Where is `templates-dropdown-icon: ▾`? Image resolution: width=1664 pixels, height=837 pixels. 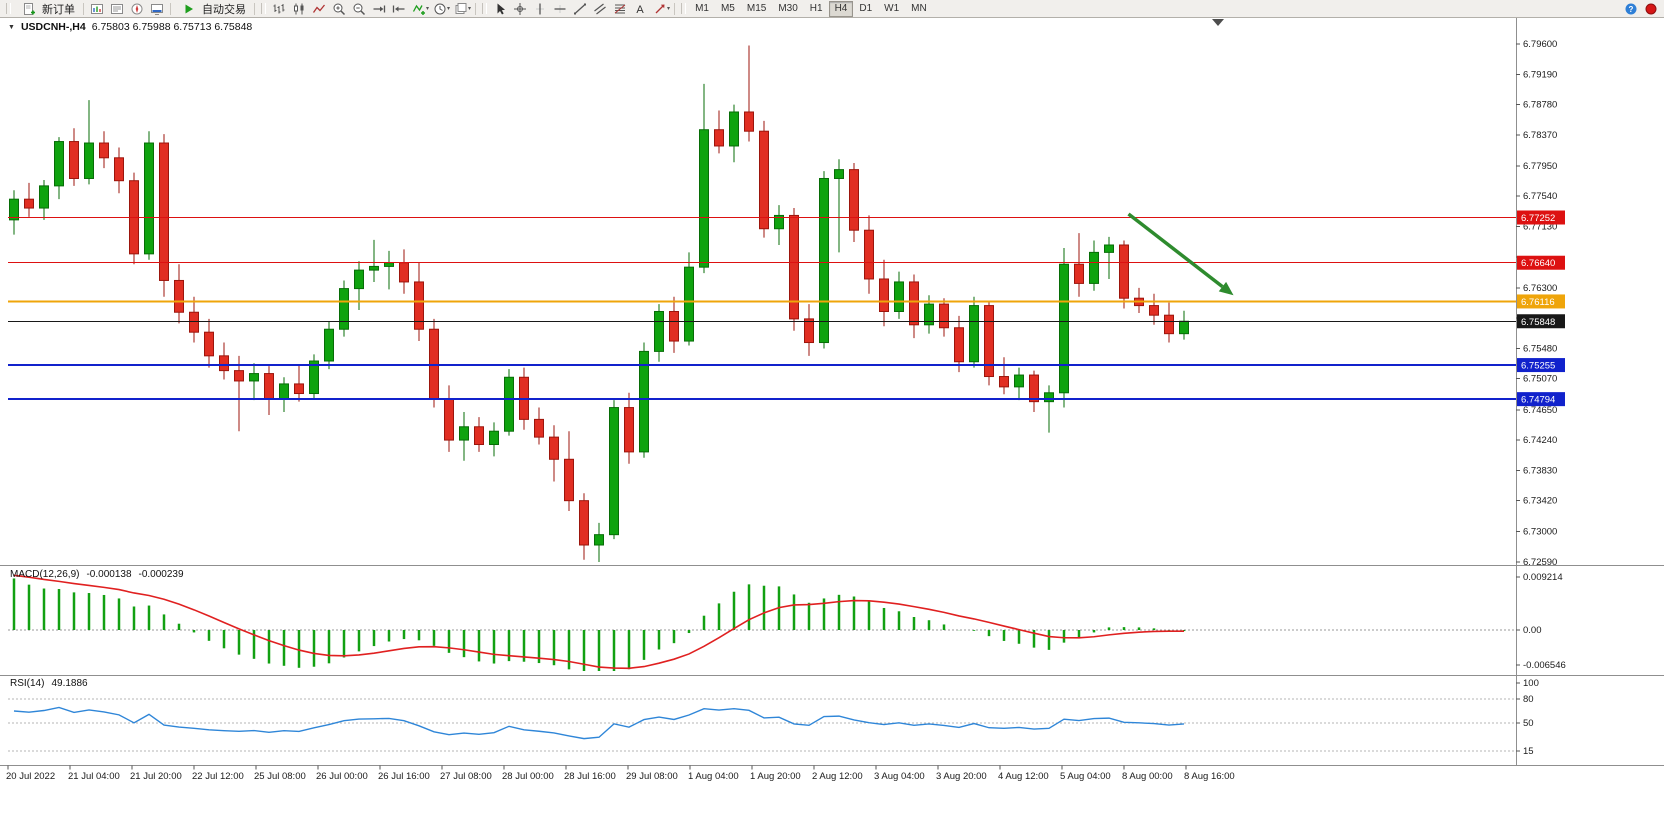
templates-dropdown-icon: ▾ is located at coordinates (470, 9).